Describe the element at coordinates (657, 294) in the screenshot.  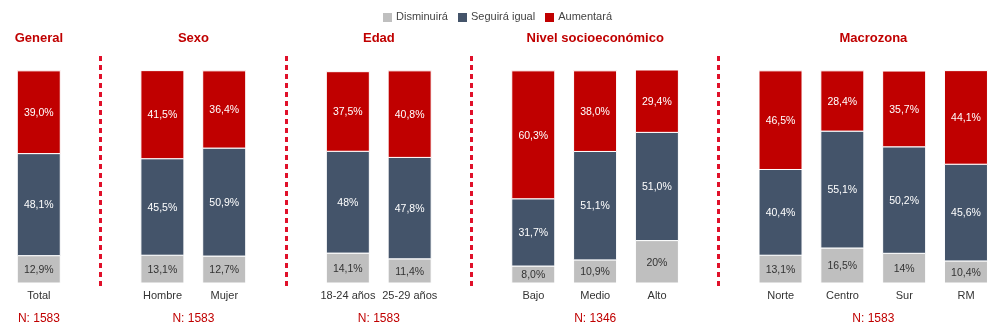
I see `x-tick-label: Alto` at that location.